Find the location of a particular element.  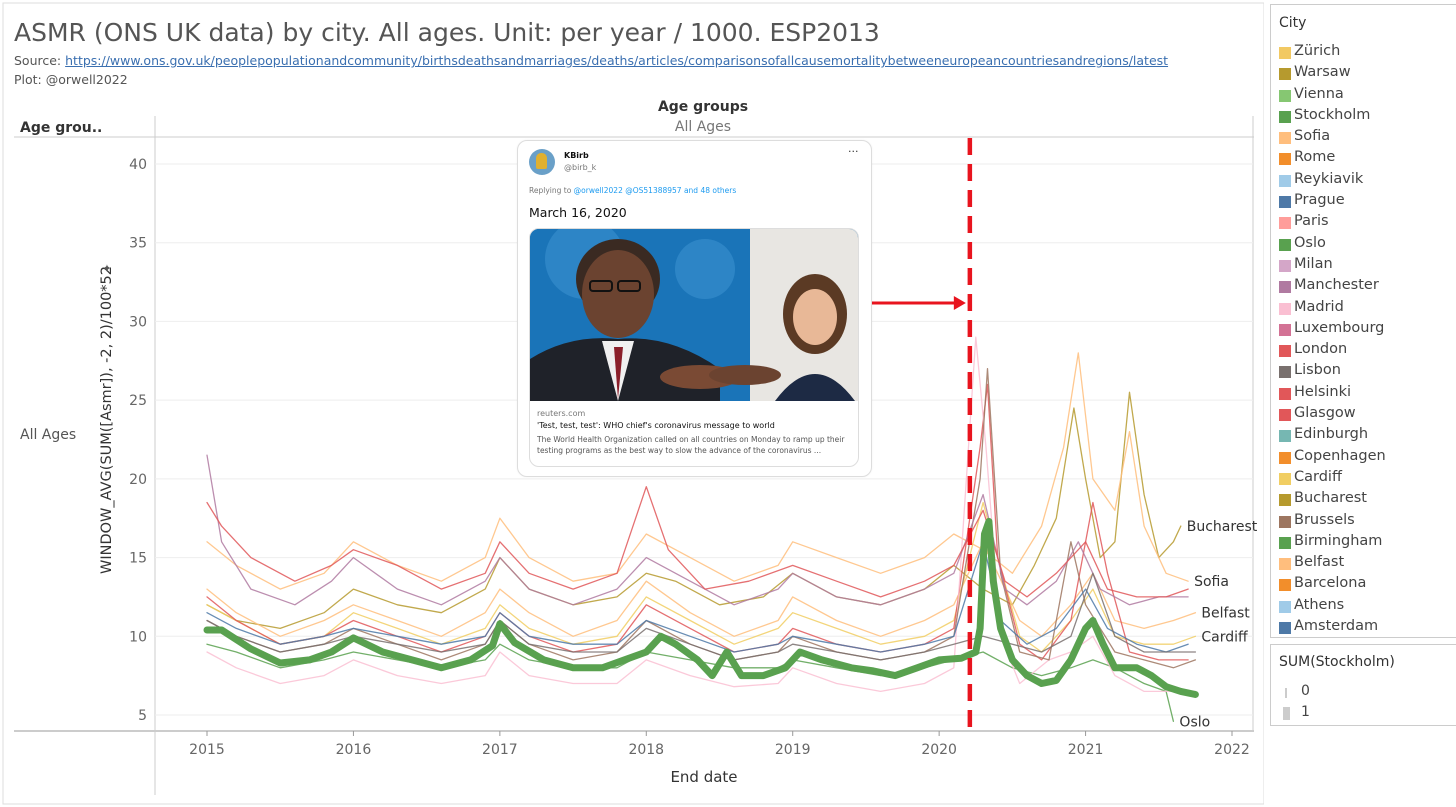

legend-item: Amsterdam is located at coordinates (1363, 628).